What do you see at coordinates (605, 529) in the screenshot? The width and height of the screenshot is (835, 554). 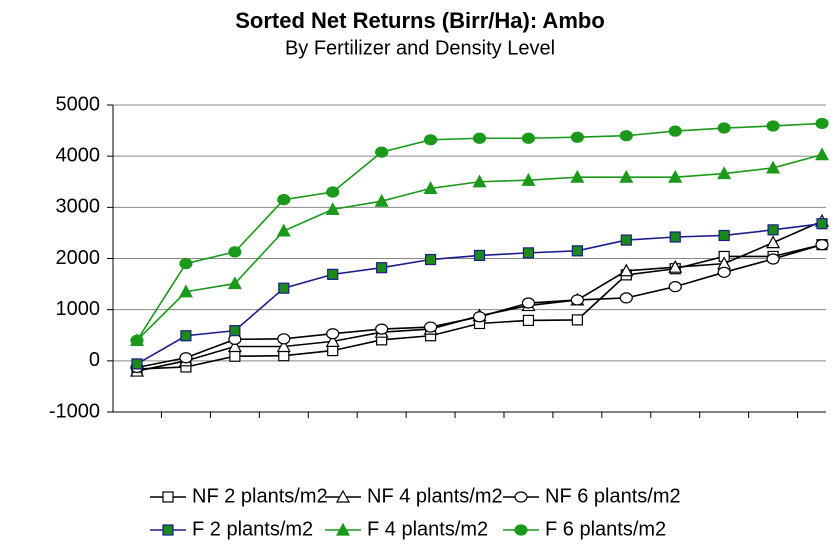 I see `legend-label: F 6 plants/m2` at bounding box center [605, 529].